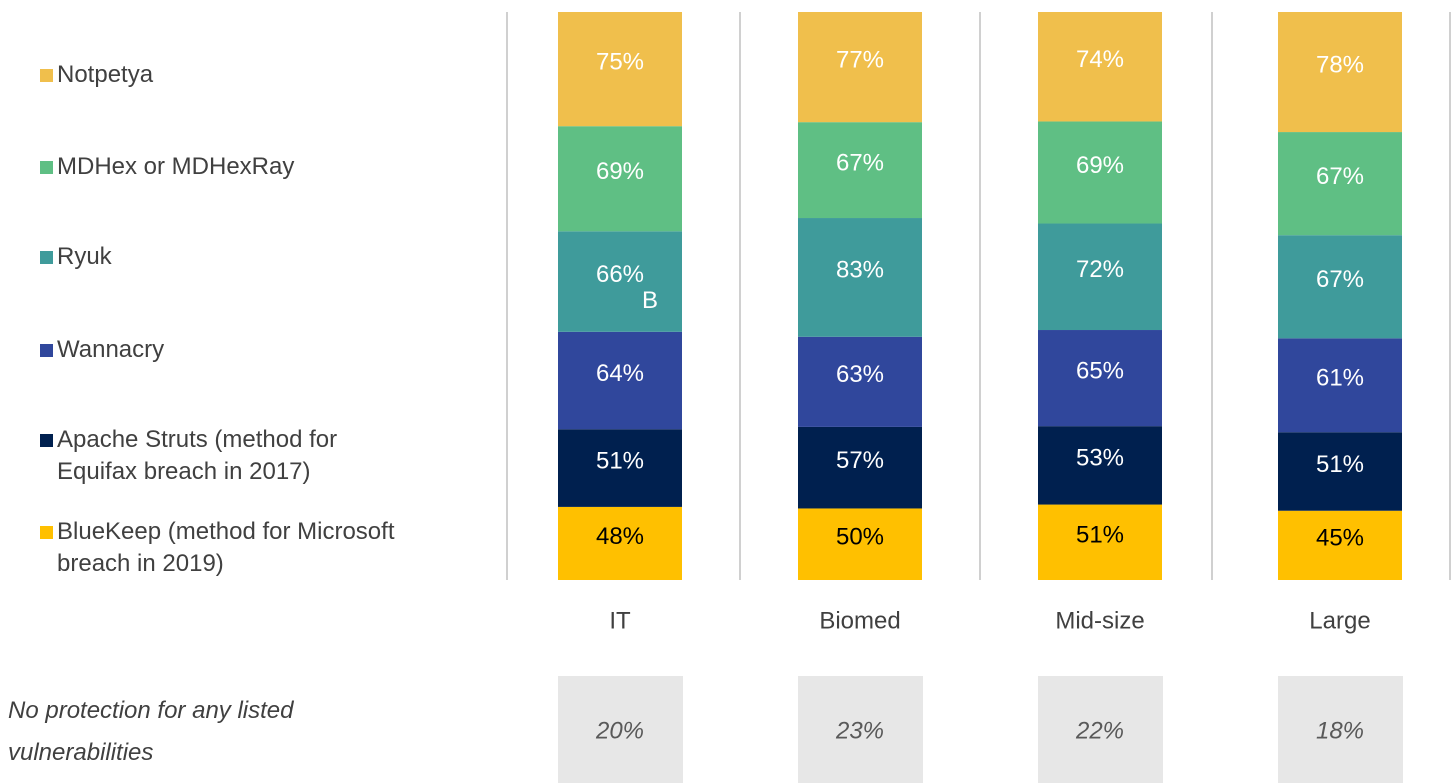 The width and height of the screenshot is (1455, 783). Describe the element at coordinates (860, 537) in the screenshot. I see `data-label: 50%` at that location.